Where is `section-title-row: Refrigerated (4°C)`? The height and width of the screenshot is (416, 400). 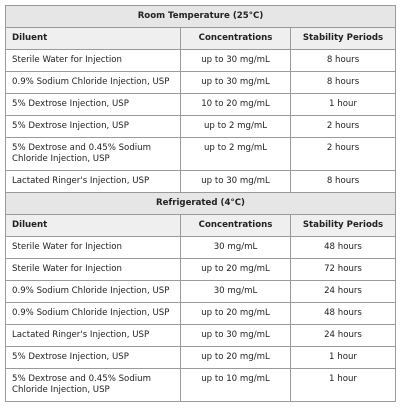 section-title-row: Refrigerated (4°C) is located at coordinates (200, 203).